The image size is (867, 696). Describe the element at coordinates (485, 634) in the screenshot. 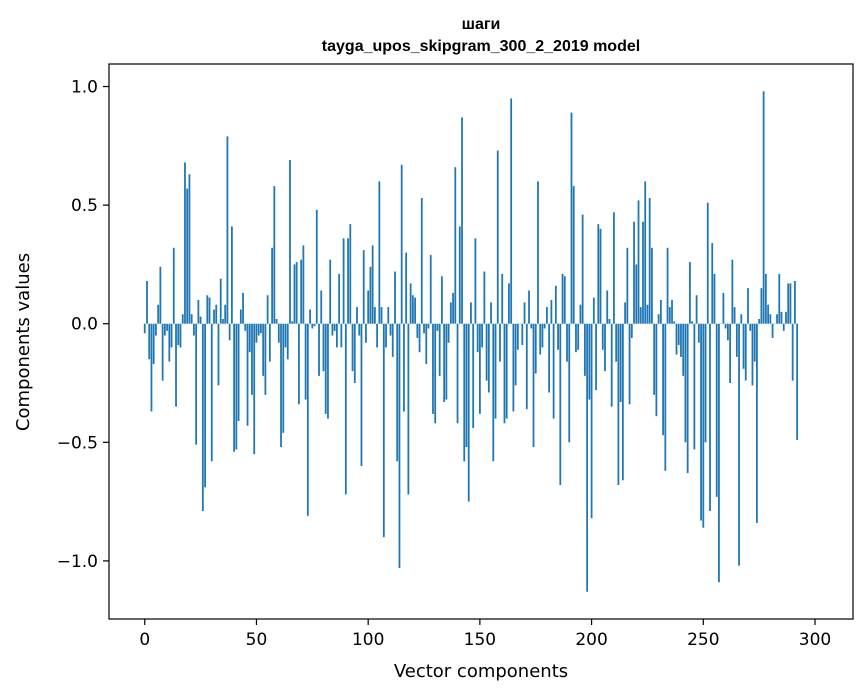

I see `x-axis-ticks: 0 50 100 150 200 250 300` at that location.